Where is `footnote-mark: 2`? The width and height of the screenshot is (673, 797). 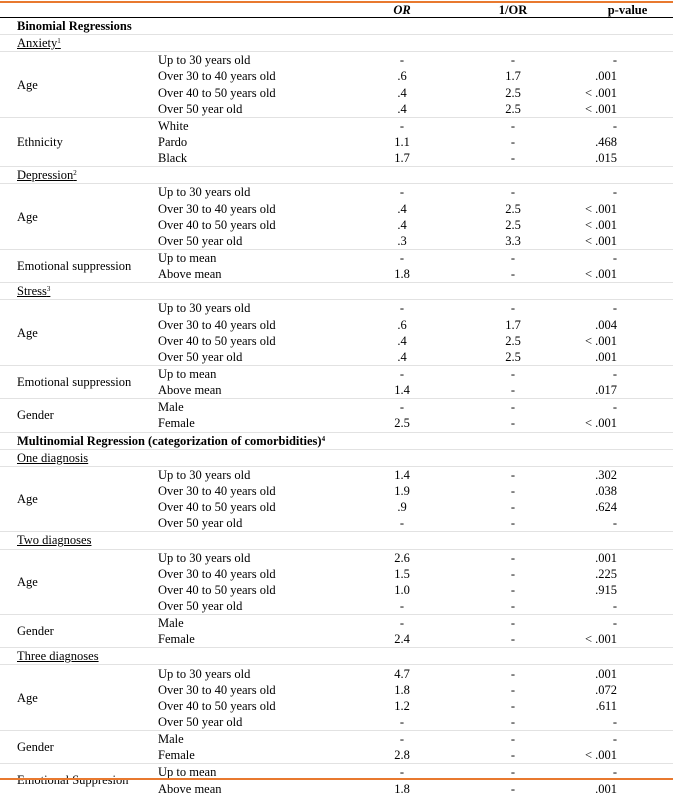 footnote-mark: 2 is located at coordinates (75, 173).